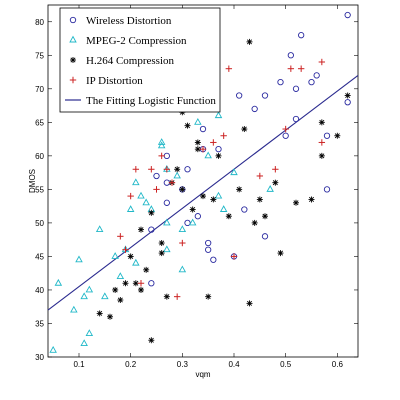 Image resolution: width=400 pixels, height=400 pixels. What do you see at coordinates (129, 21) in the screenshot?
I see `legend-label-wireless-distortion: Wireless Distortion` at bounding box center [129, 21].